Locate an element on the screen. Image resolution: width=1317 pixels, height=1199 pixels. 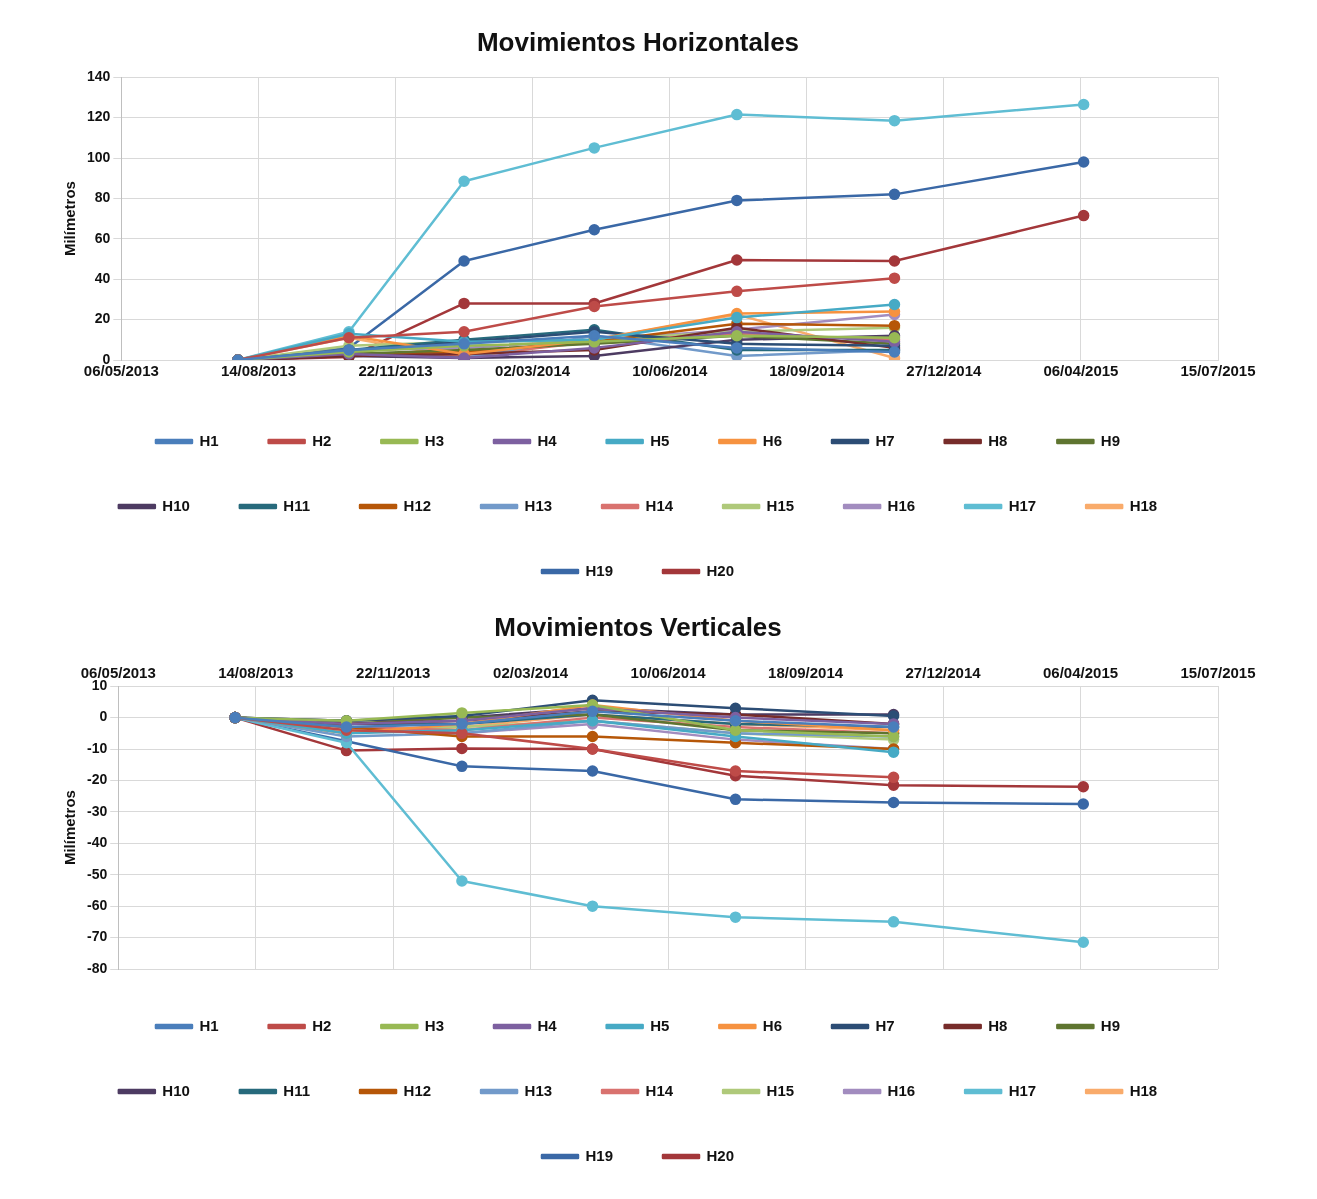
y-tick-label: 40 is located at coordinates (102, 278).